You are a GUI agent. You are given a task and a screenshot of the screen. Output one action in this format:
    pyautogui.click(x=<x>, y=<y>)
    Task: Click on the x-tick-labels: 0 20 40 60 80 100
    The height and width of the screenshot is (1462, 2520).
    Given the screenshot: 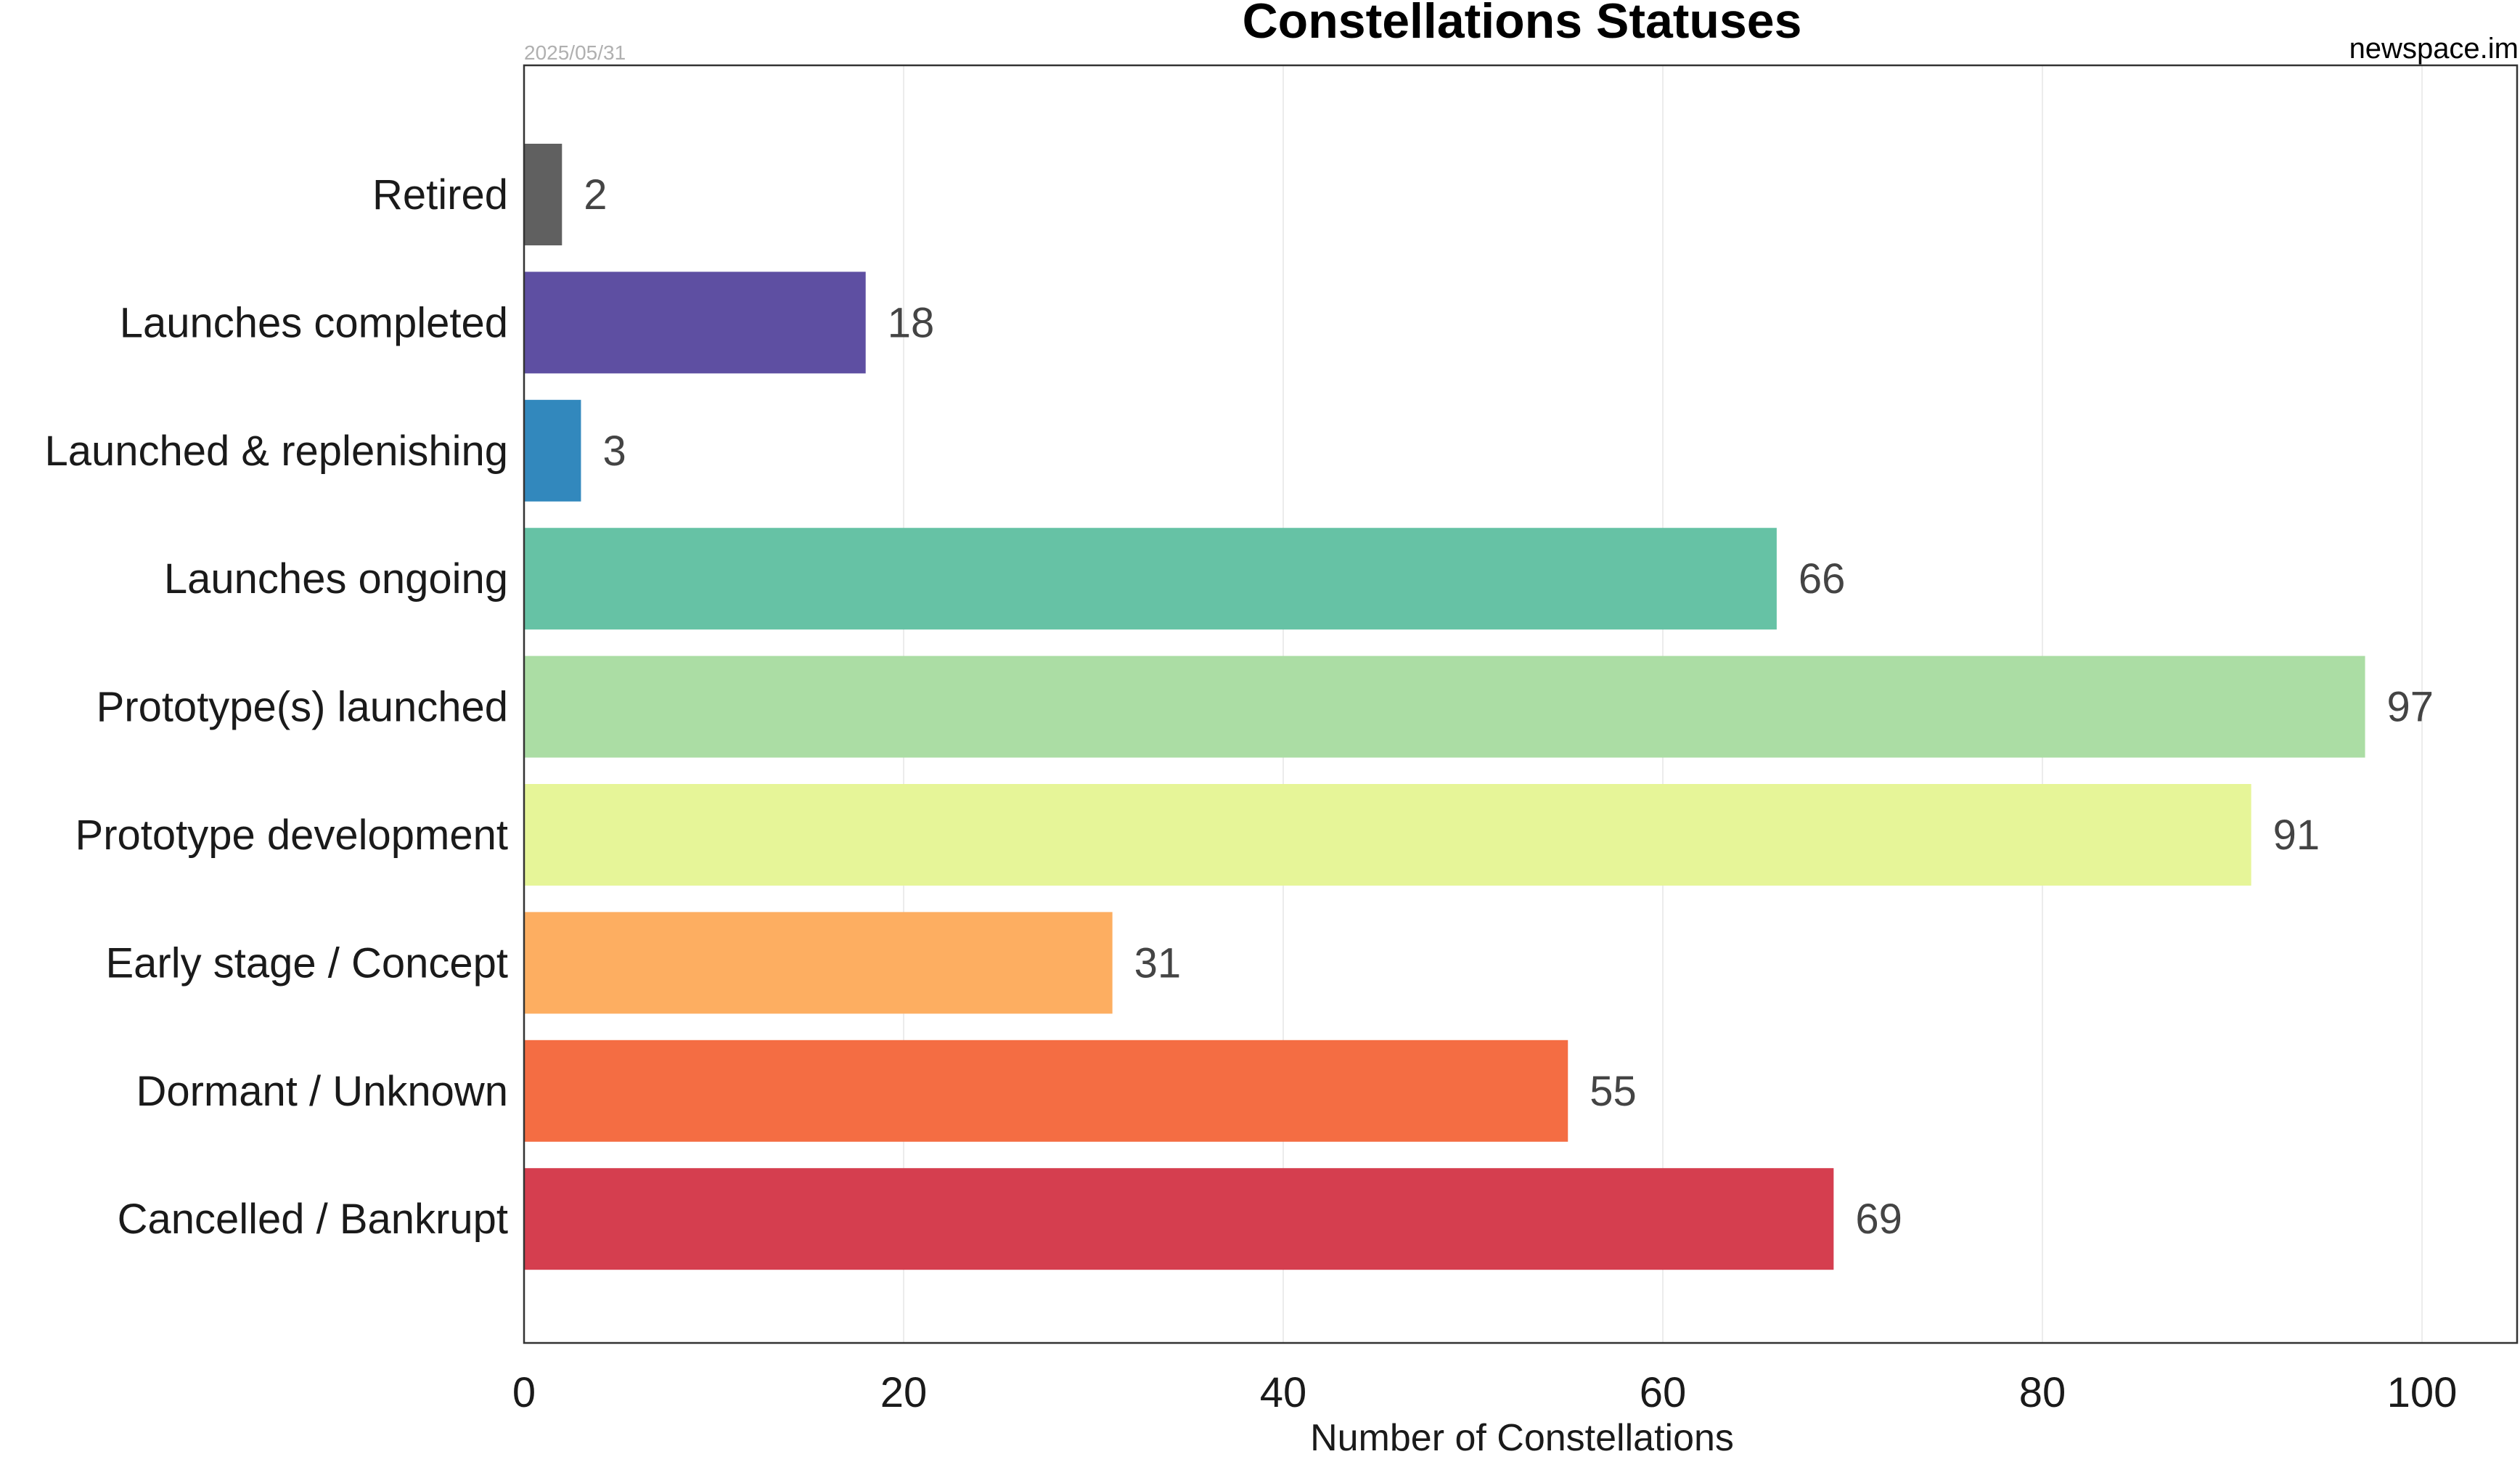 What is the action you would take?
    pyautogui.click(x=1485, y=1392)
    